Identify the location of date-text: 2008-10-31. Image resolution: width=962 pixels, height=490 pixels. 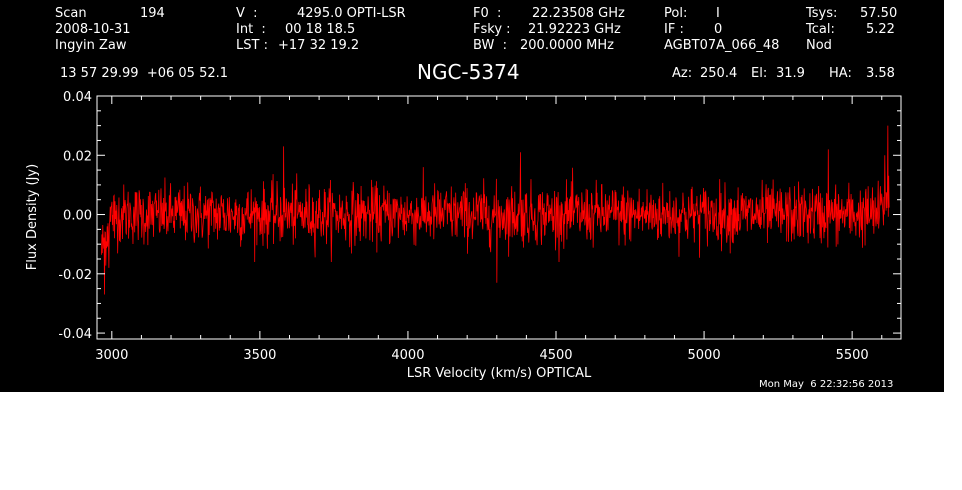
(93, 29).